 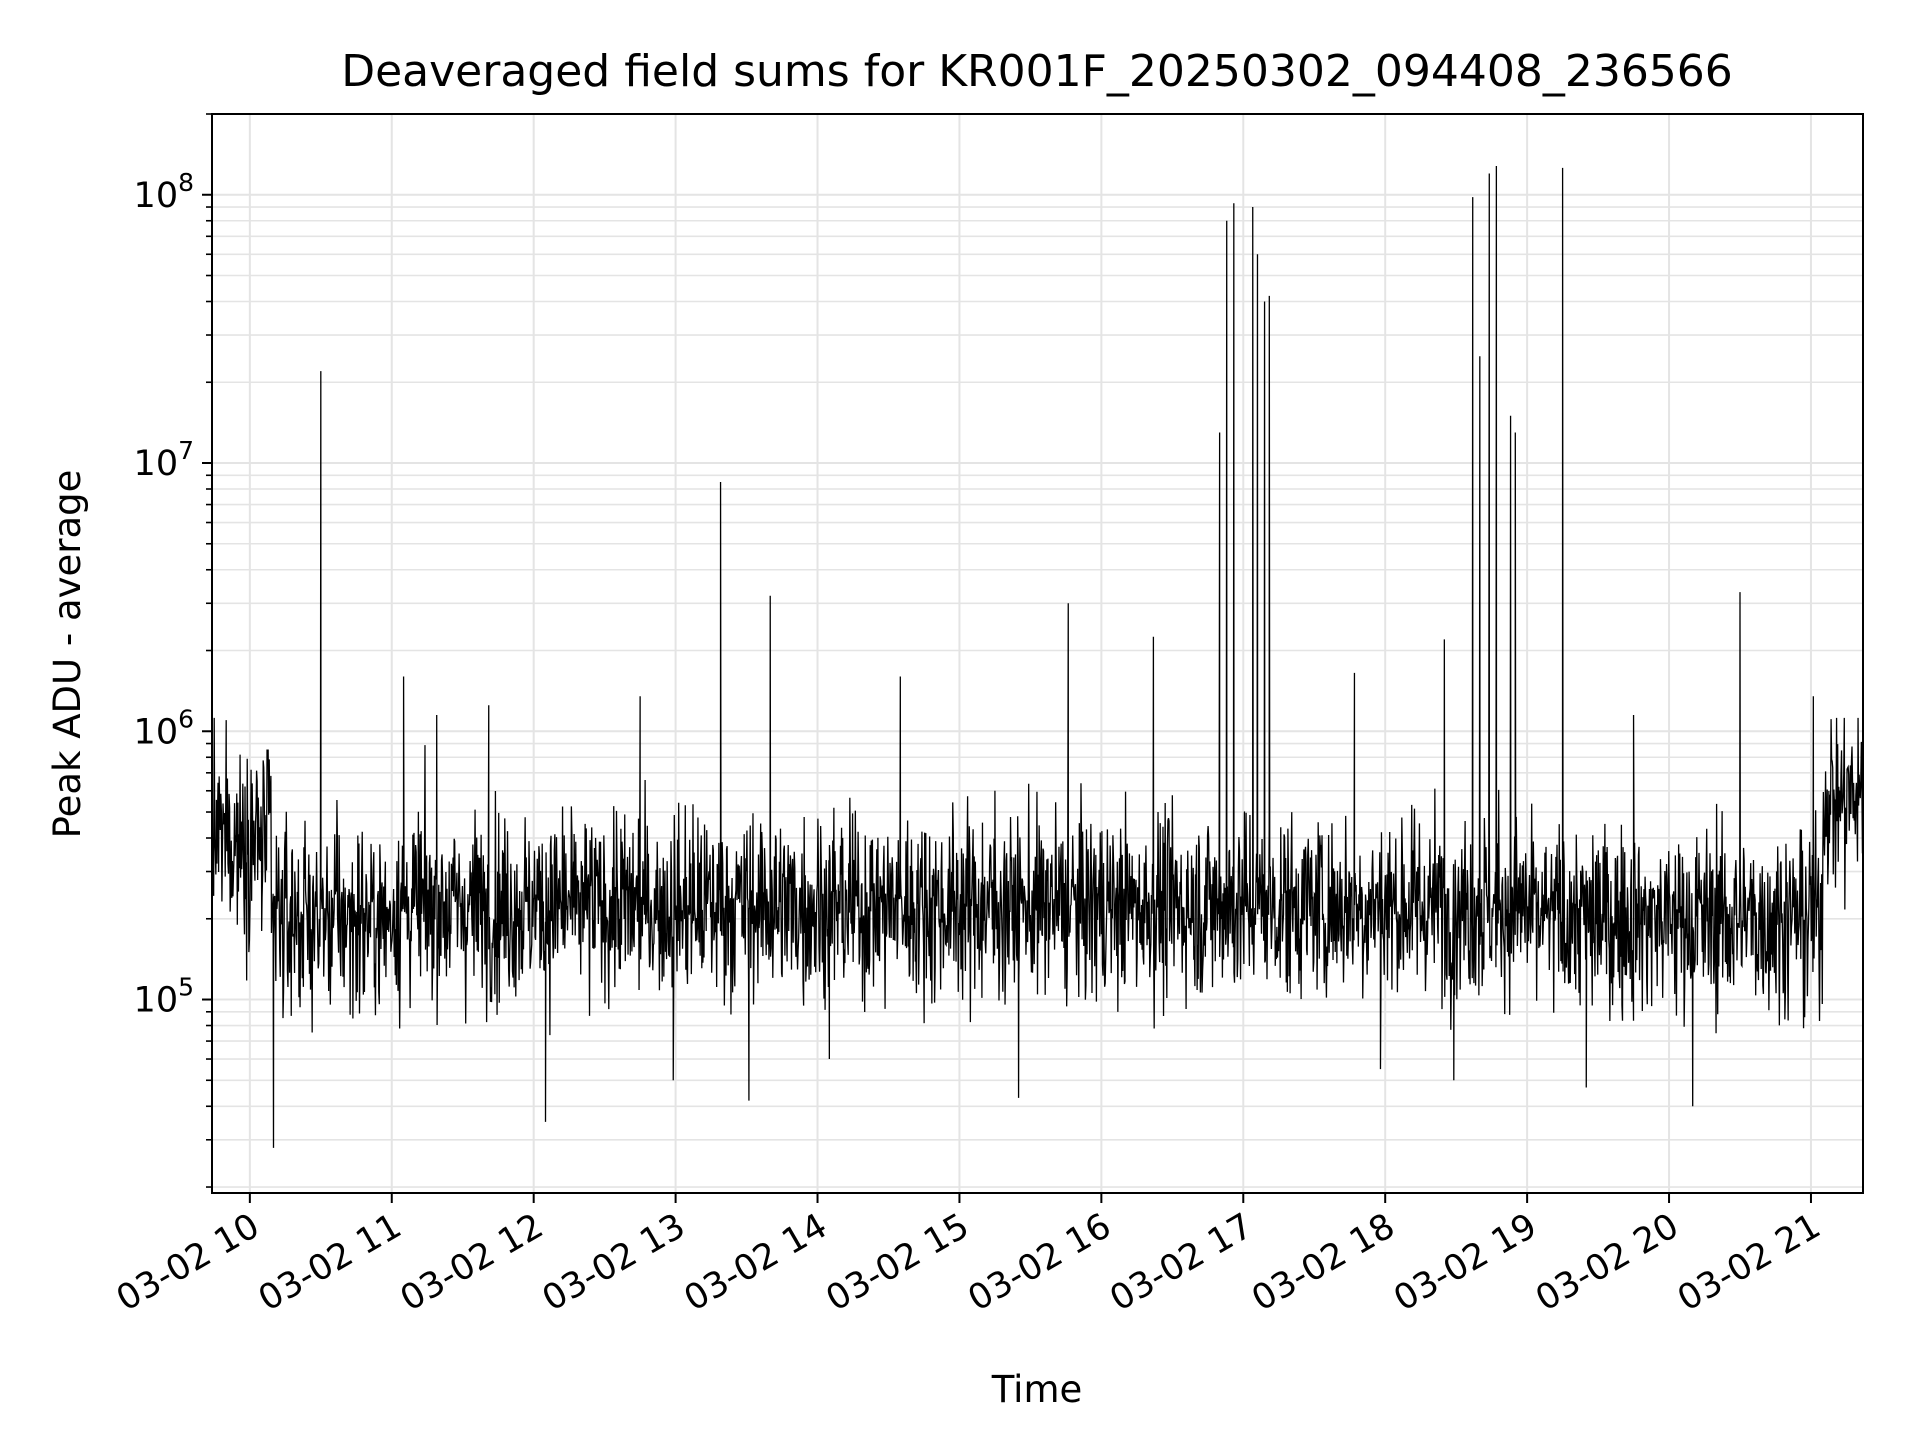 What do you see at coordinates (1037, 1389) in the screenshot?
I see `x-axis-label: Time` at bounding box center [1037, 1389].